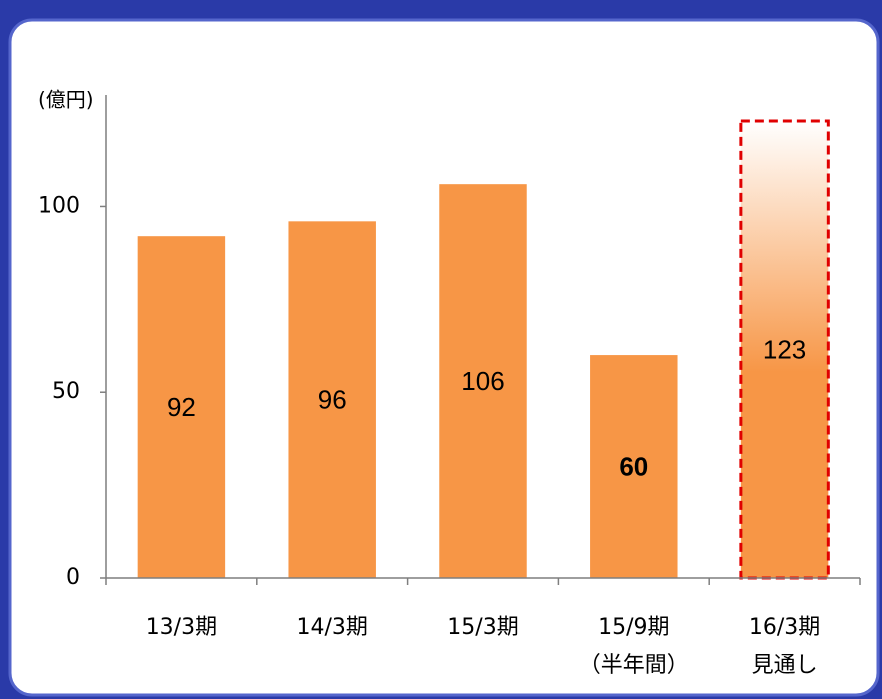 Image resolution: width=882 pixels, height=699 pixels. I want to click on x-tick-label: 14/3期, so click(331, 627).